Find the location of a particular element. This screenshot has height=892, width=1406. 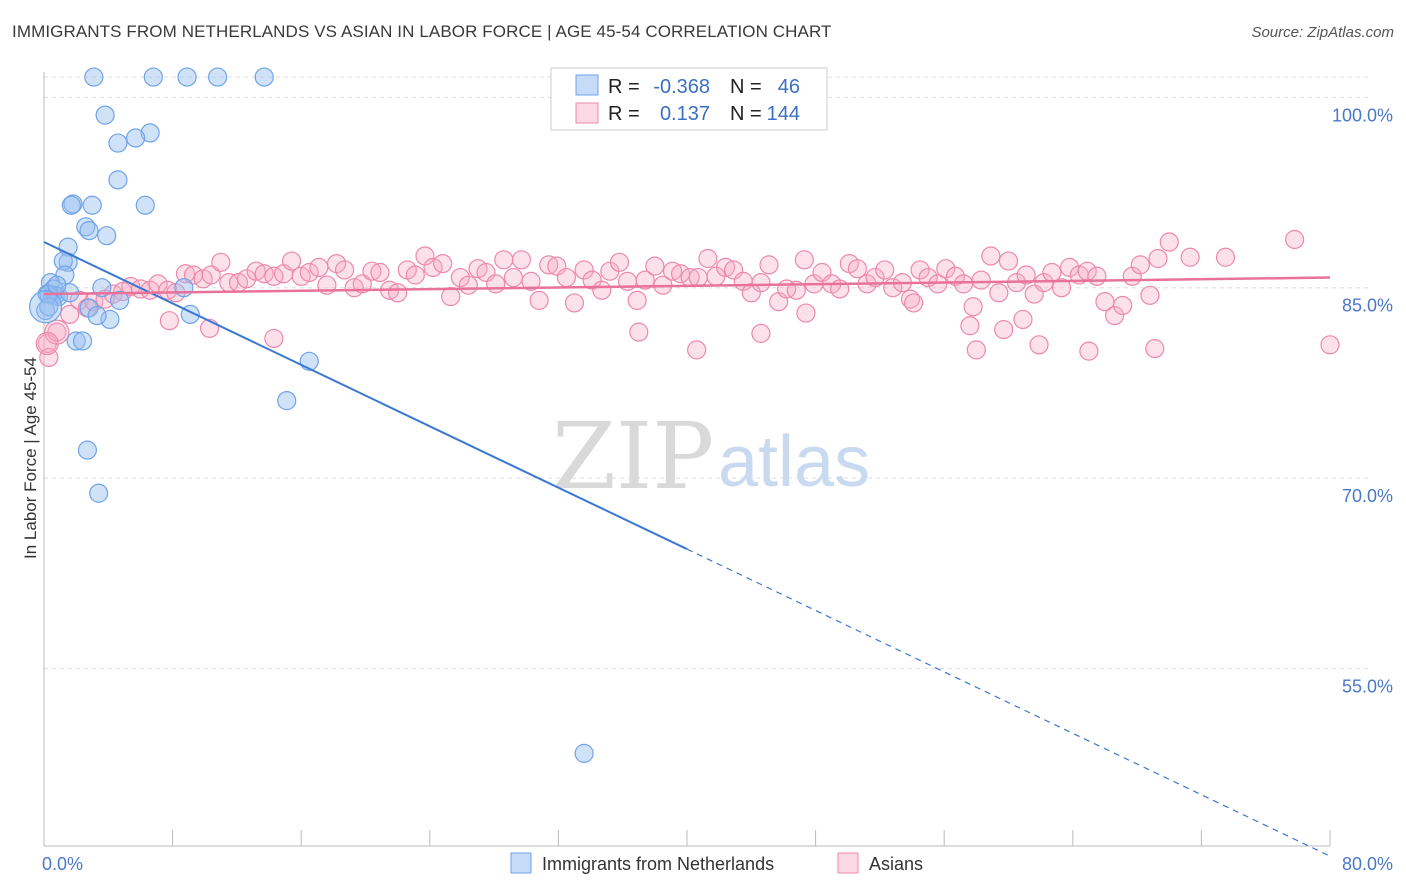

stats-r-label-blue: R = is located at coordinates (624, 87).